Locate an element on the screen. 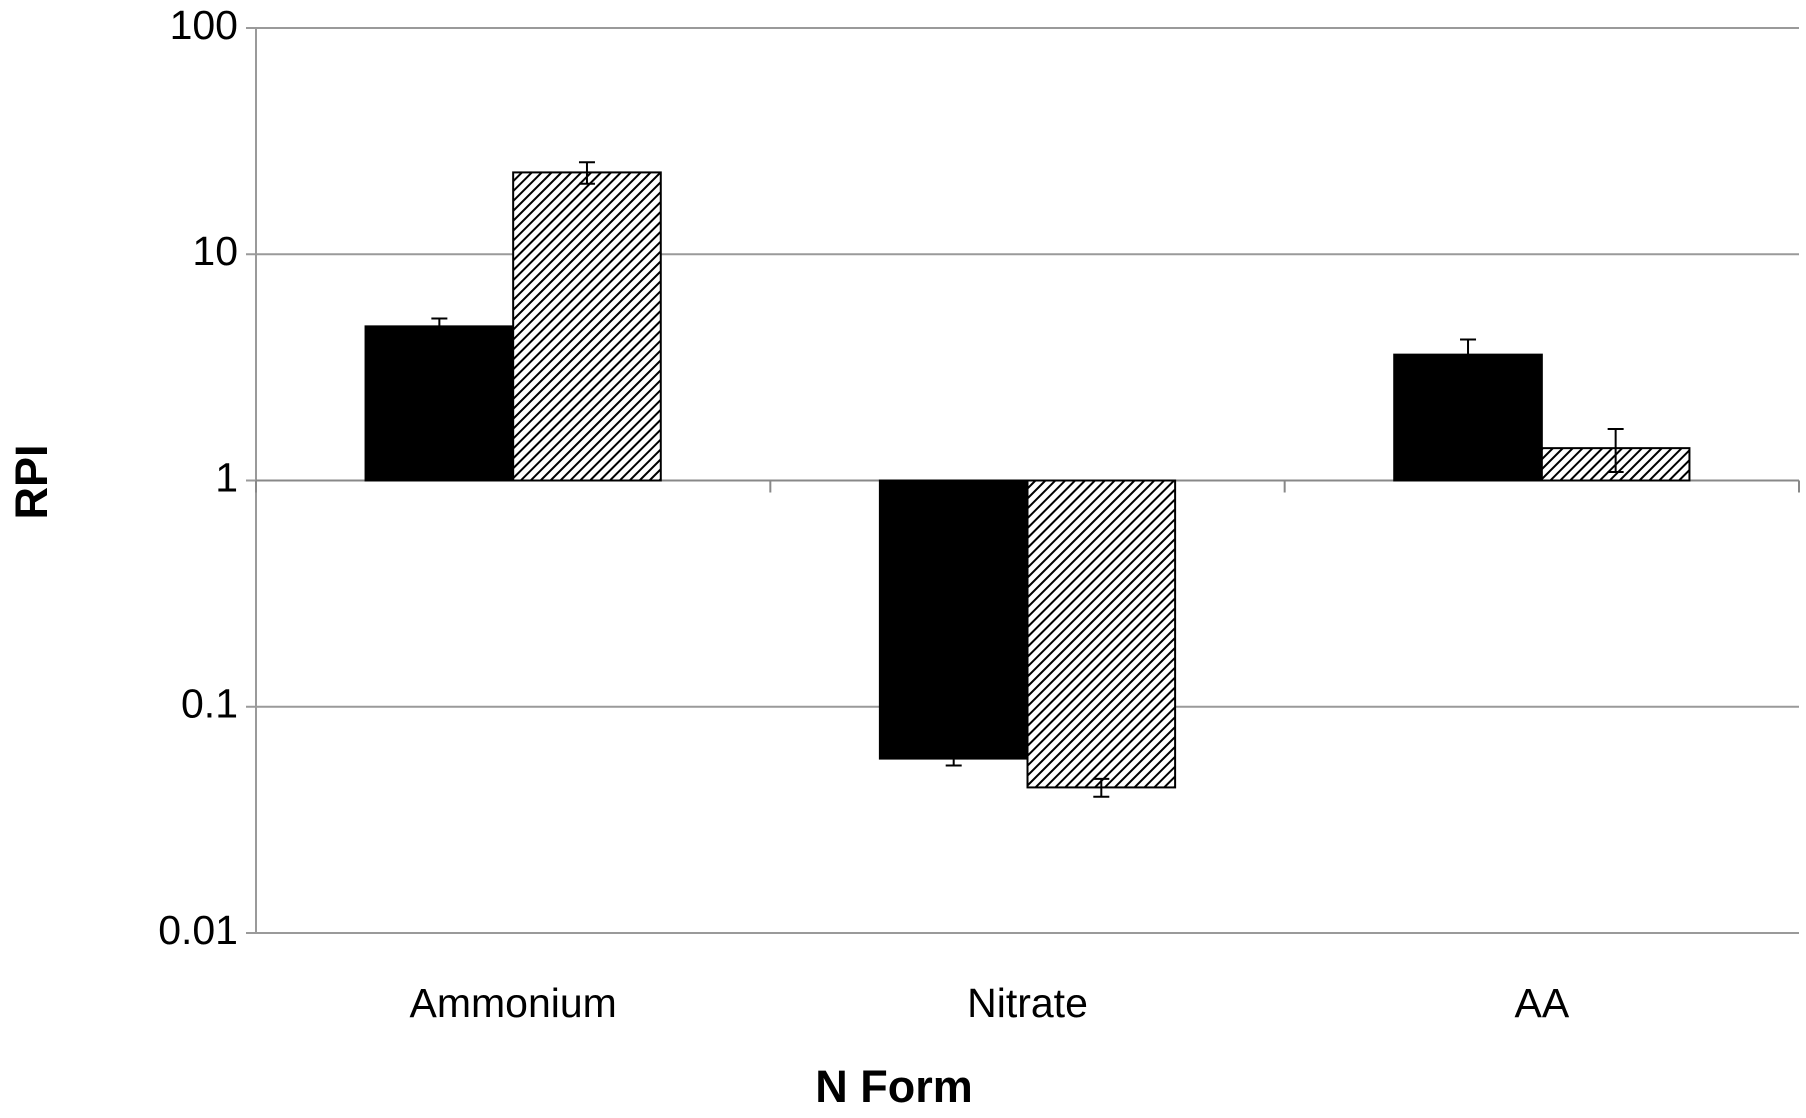 The height and width of the screenshot is (1118, 1806). y-tick-label: 0.01 is located at coordinates (198, 930).